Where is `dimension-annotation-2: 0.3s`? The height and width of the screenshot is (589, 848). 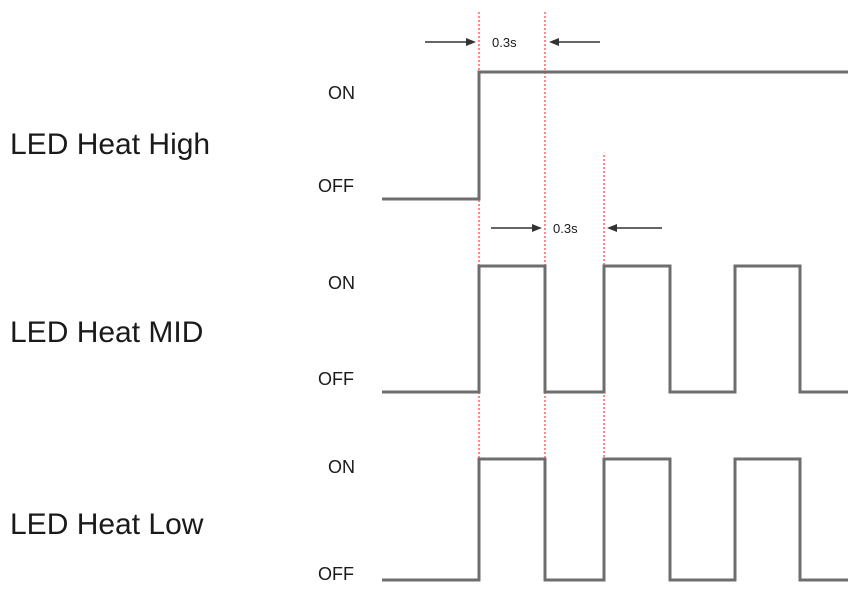 dimension-annotation-2: 0.3s is located at coordinates (576, 228).